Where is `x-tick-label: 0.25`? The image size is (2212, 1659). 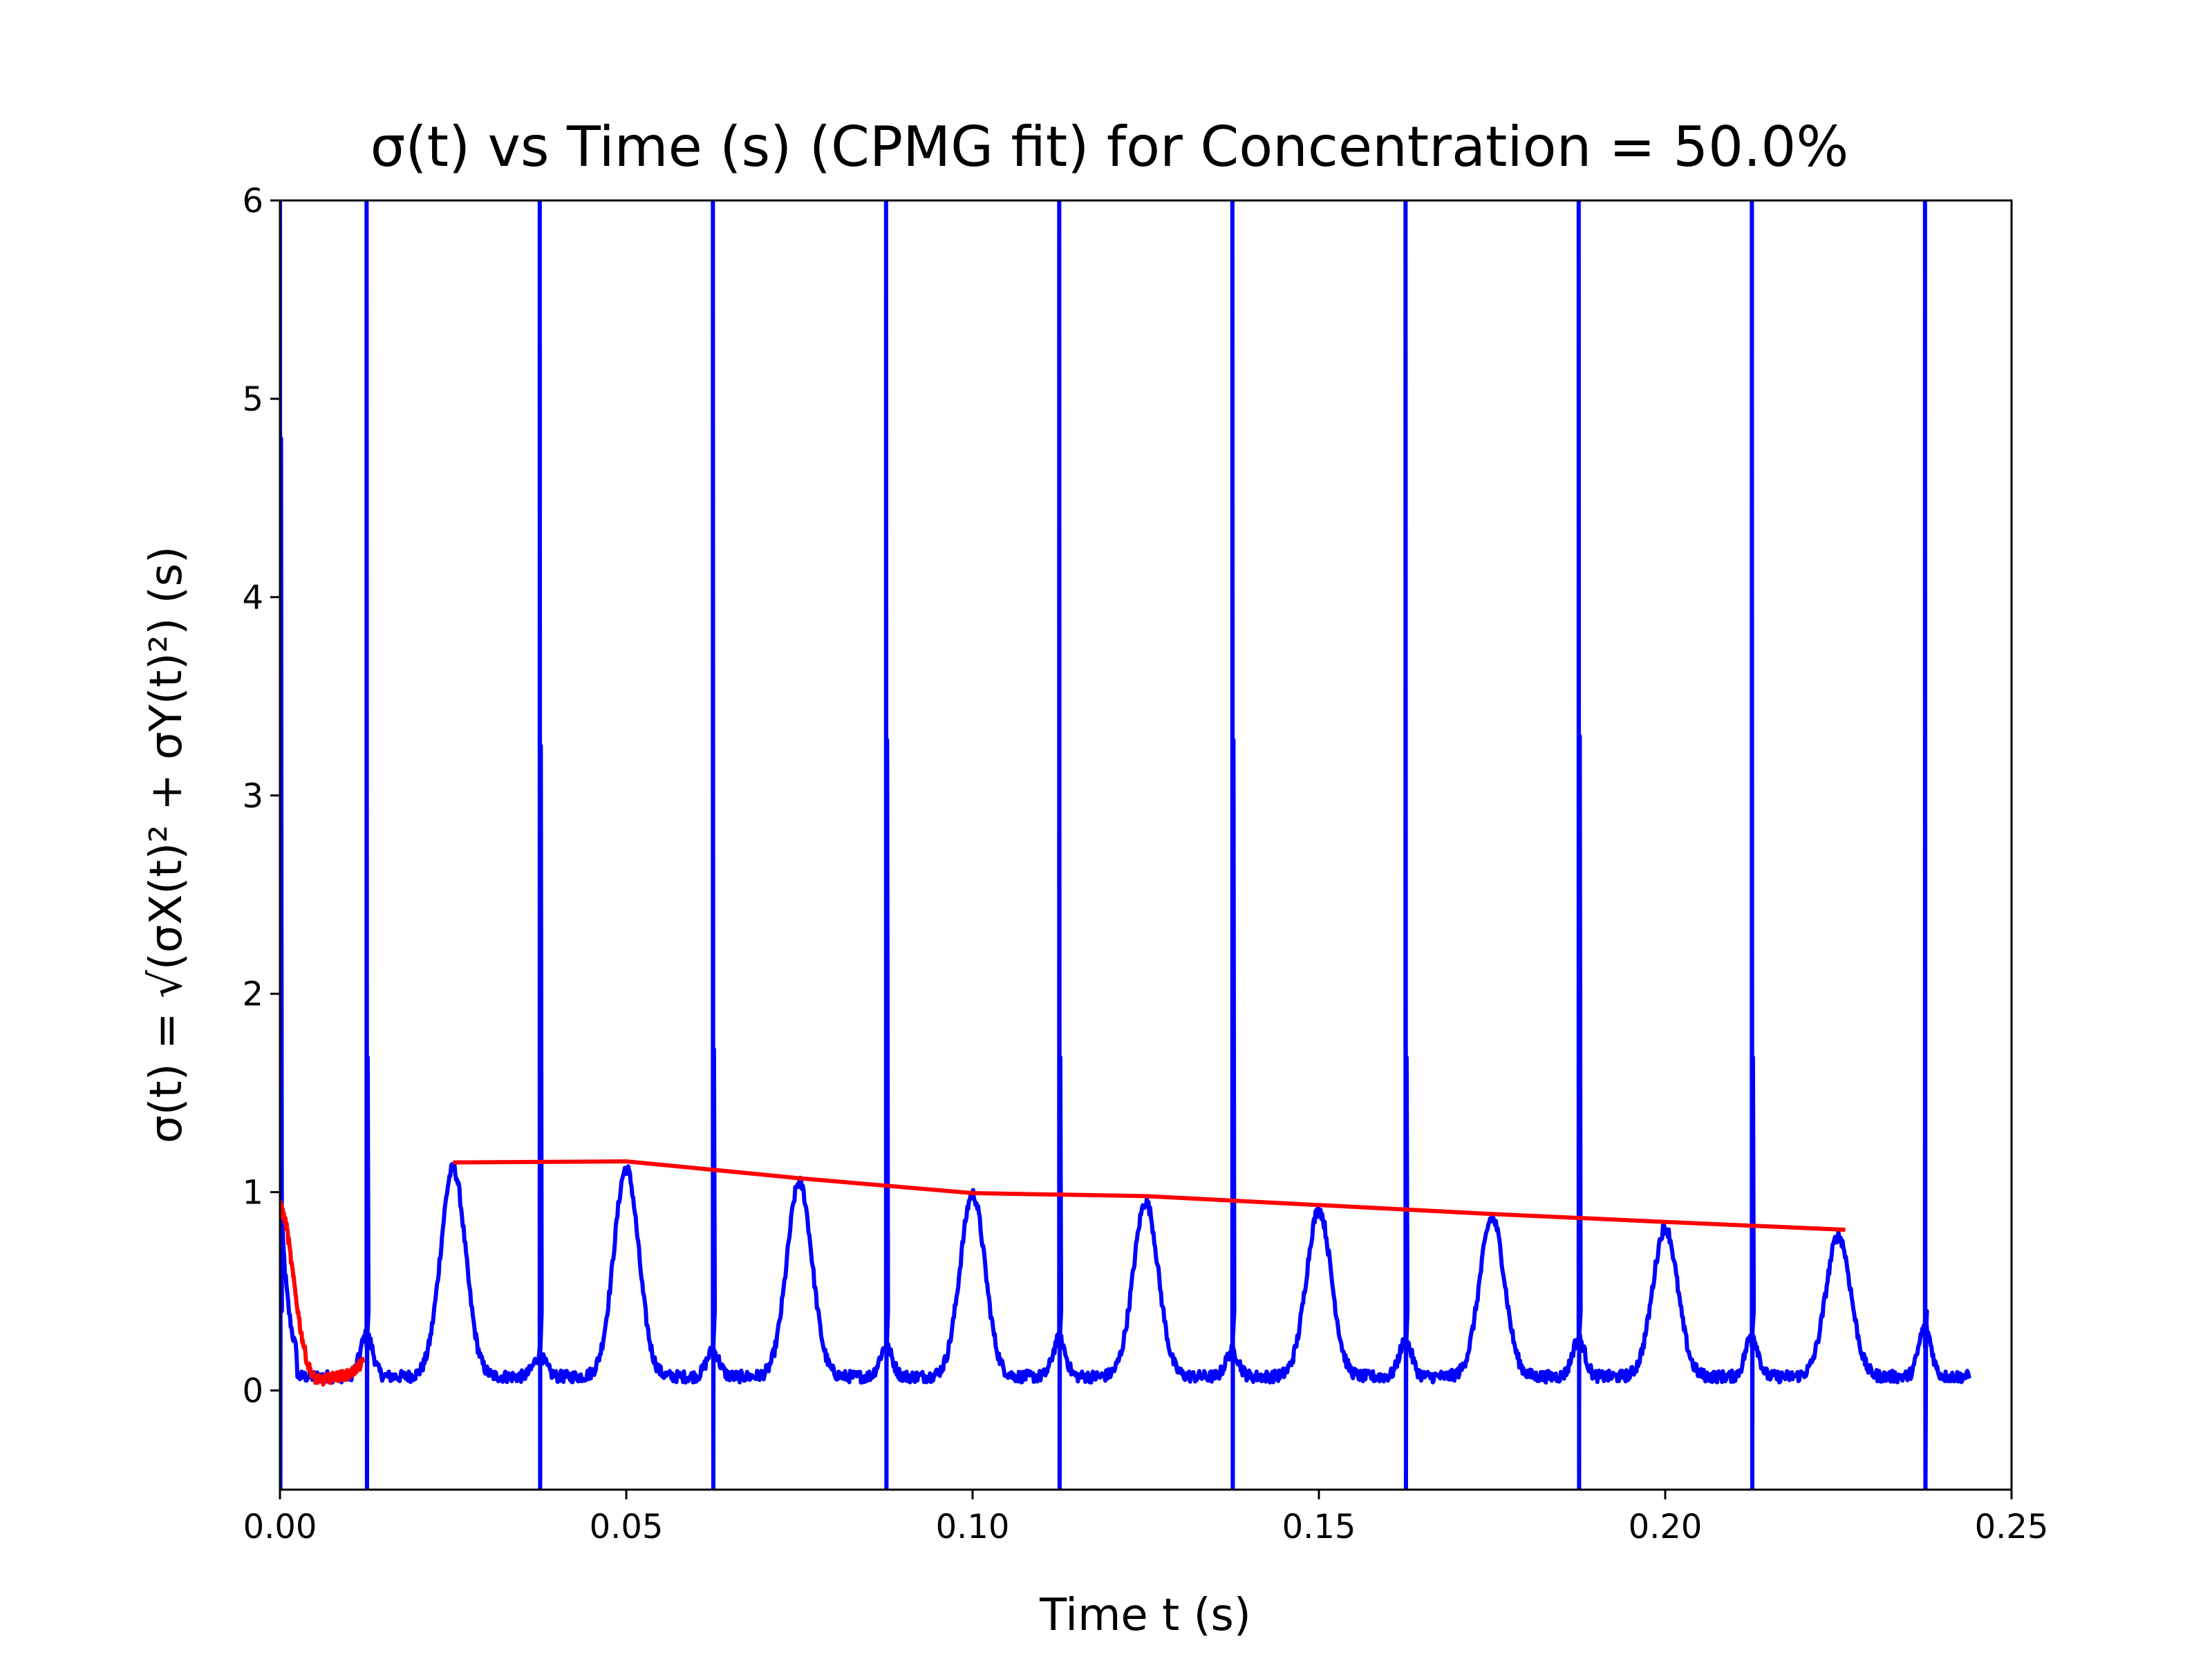 x-tick-label: 0.25 is located at coordinates (2012, 1527).